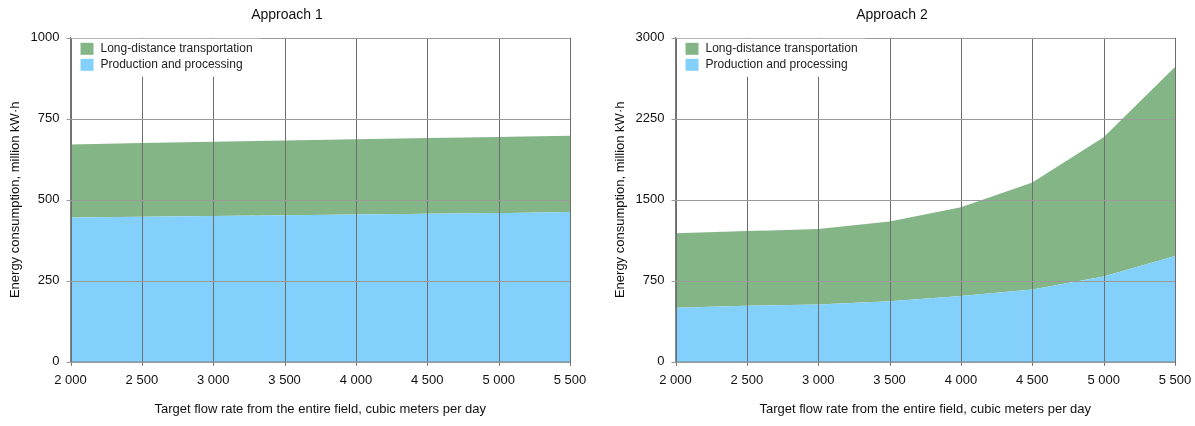  Describe the element at coordinates (892, 14) in the screenshot. I see `chart-title: Approach 2` at that location.